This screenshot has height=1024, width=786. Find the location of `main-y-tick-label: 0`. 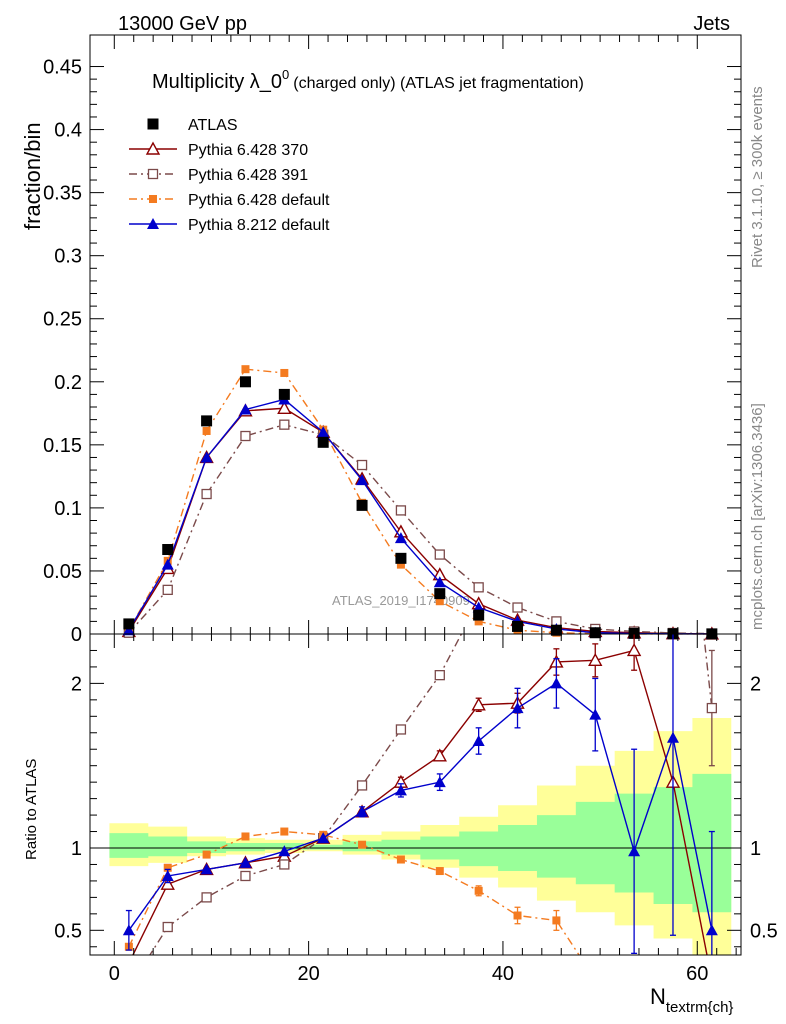

main-y-tick-label: 0 is located at coordinates (76, 635).